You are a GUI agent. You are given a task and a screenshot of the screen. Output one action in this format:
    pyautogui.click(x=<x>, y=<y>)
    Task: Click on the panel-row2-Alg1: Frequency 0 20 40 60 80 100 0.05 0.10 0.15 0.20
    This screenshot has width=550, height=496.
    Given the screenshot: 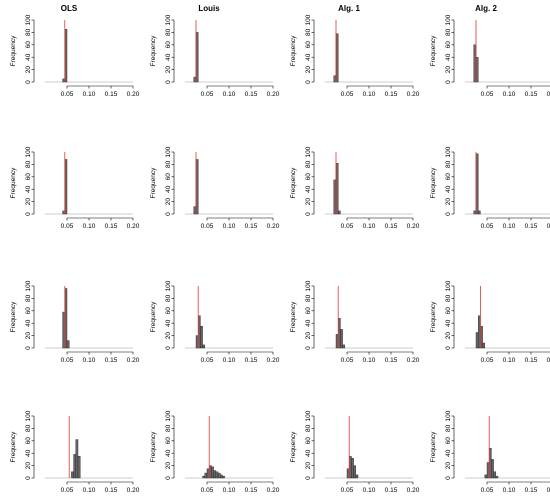 What is the action you would take?
    pyautogui.click(x=355, y=188)
    